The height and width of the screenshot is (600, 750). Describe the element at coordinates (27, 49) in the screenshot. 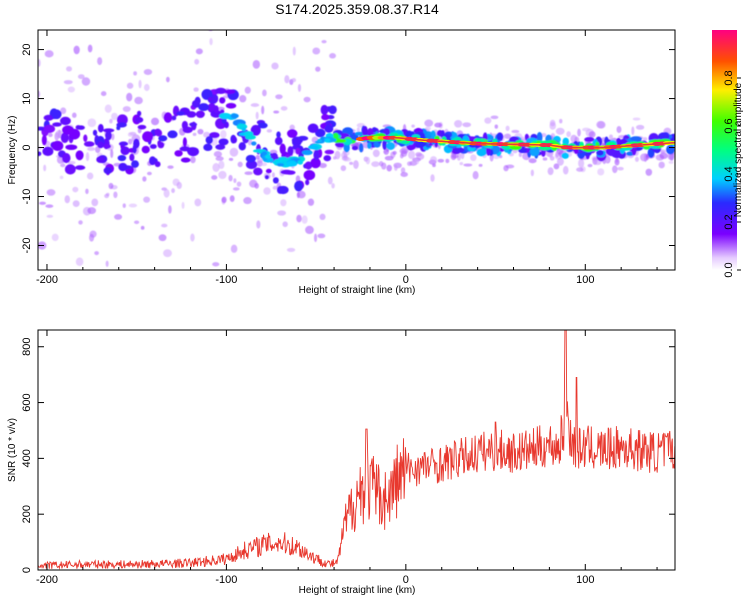

I see `y-tick-label: 20` at that location.